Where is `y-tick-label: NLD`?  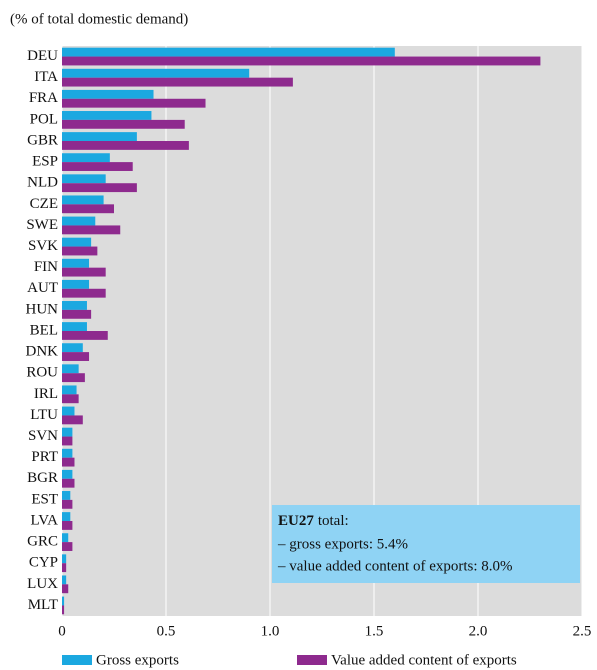 y-tick-label: NLD is located at coordinates (42, 183).